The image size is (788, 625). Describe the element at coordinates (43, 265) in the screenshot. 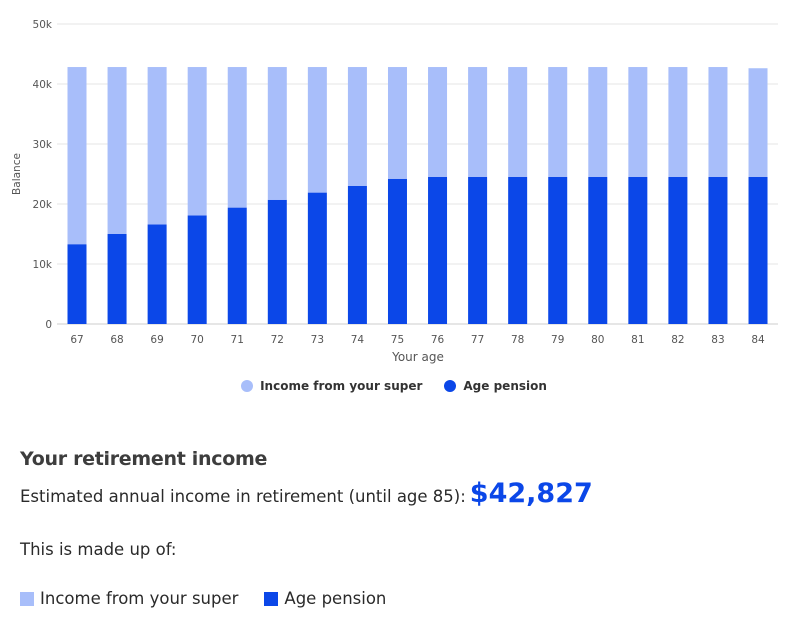

I see `y-tick-label: 10k` at that location.